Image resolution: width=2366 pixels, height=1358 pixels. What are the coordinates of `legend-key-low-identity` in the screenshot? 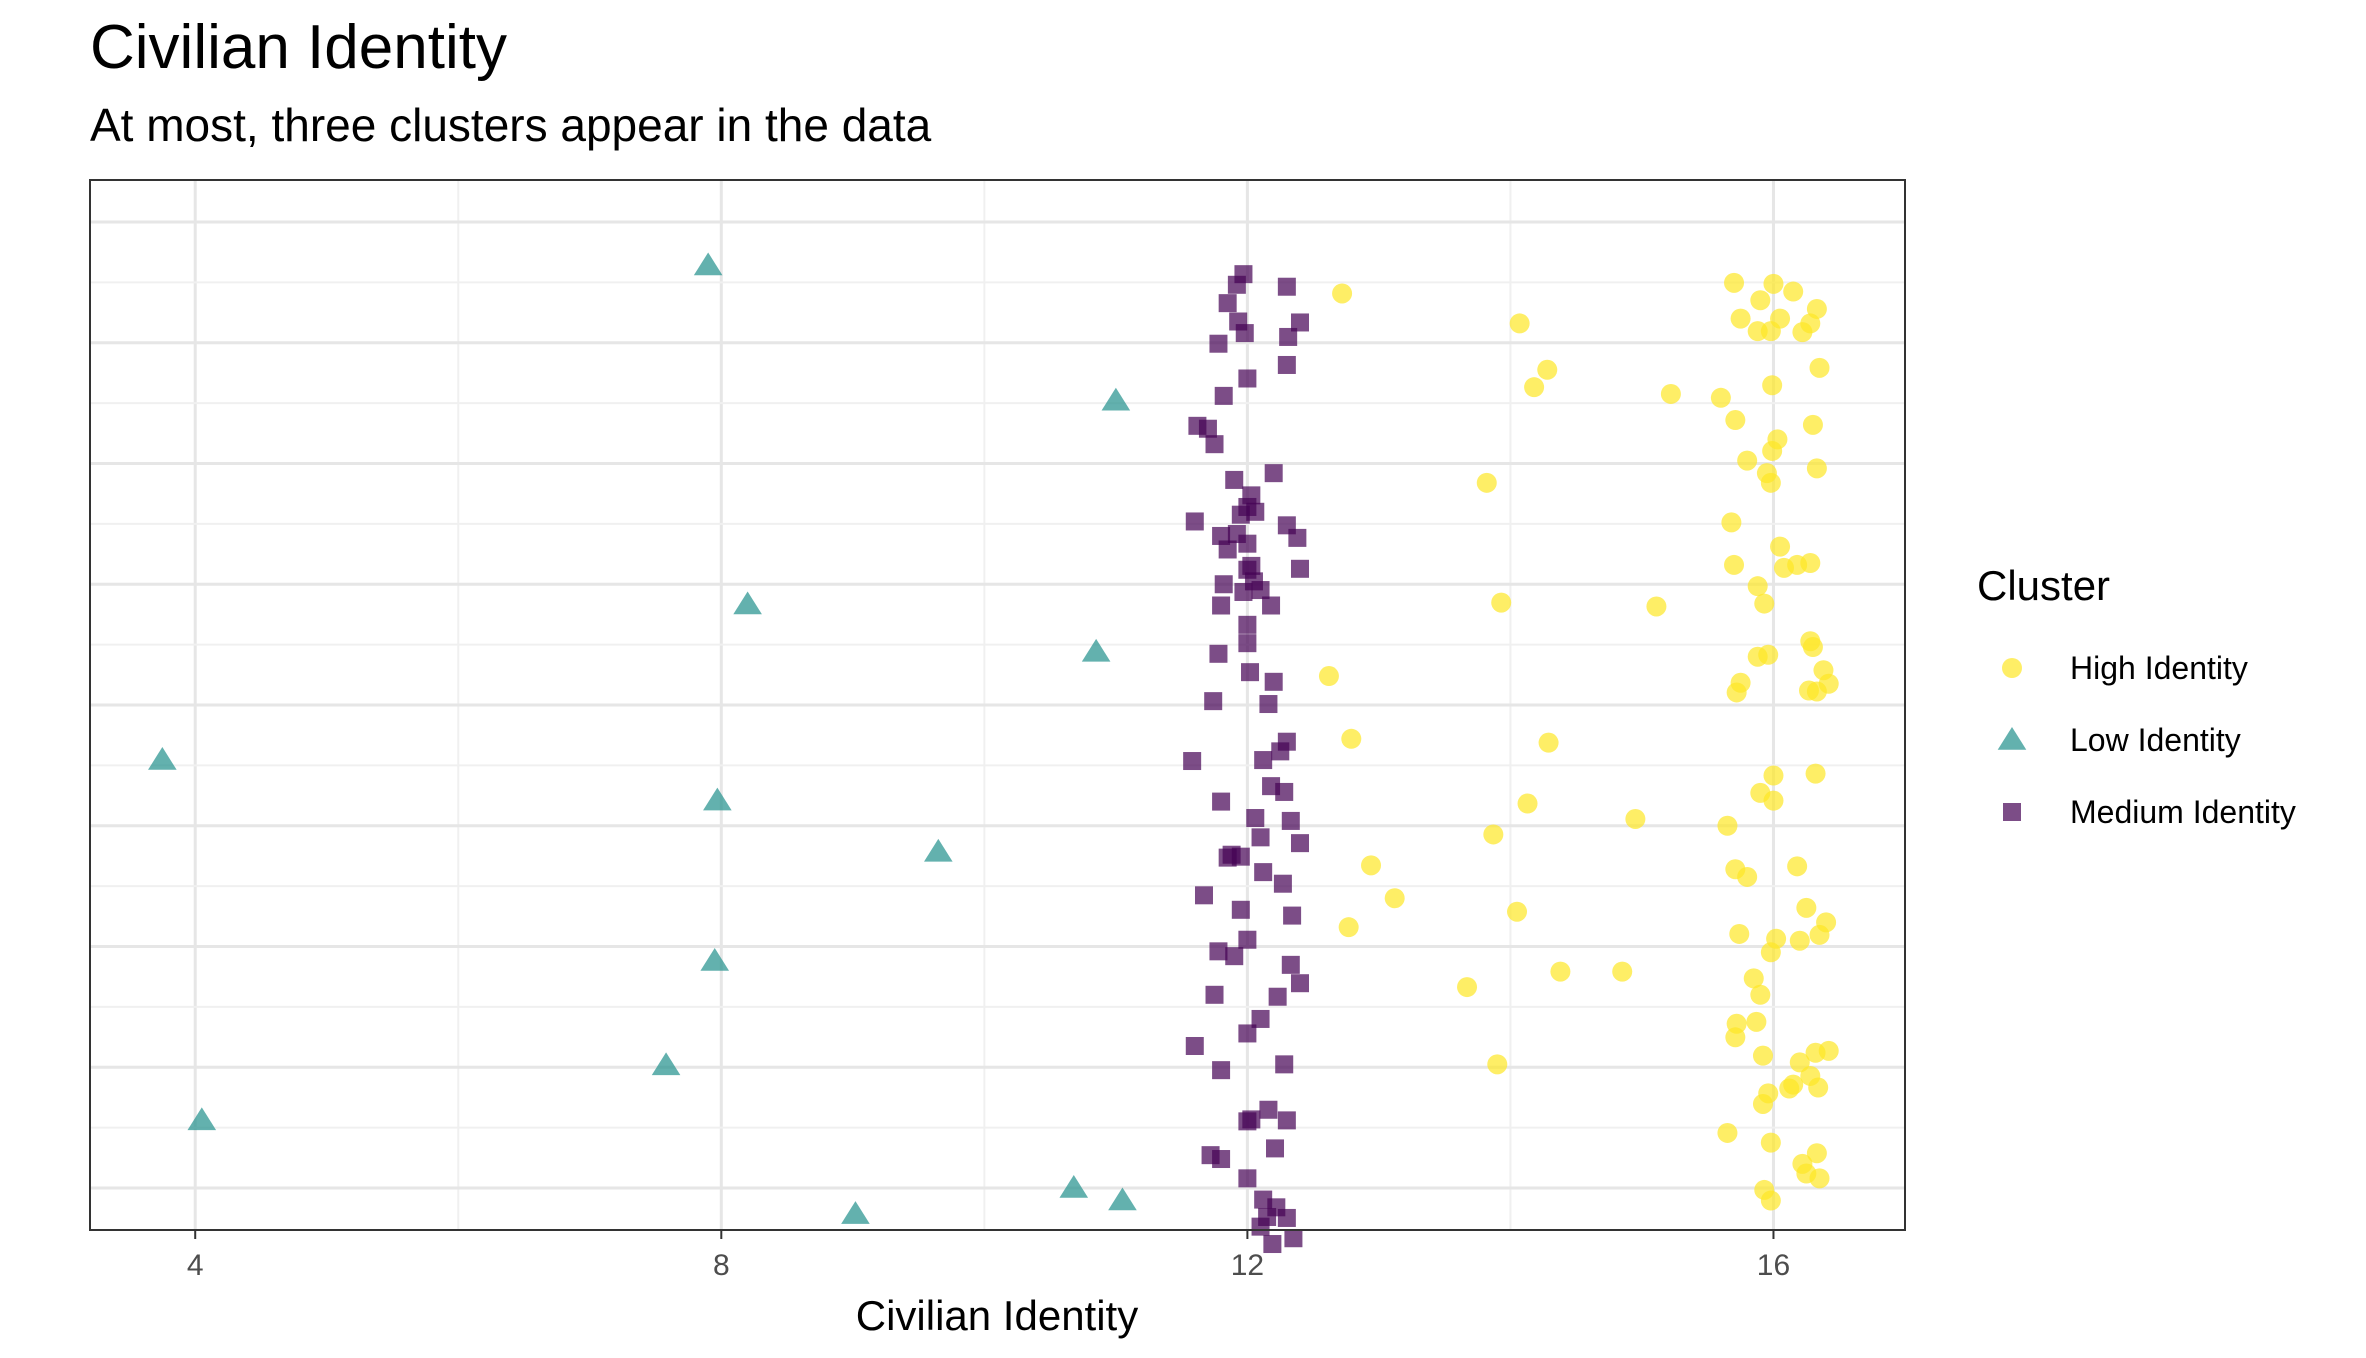 It's located at (2012, 738).